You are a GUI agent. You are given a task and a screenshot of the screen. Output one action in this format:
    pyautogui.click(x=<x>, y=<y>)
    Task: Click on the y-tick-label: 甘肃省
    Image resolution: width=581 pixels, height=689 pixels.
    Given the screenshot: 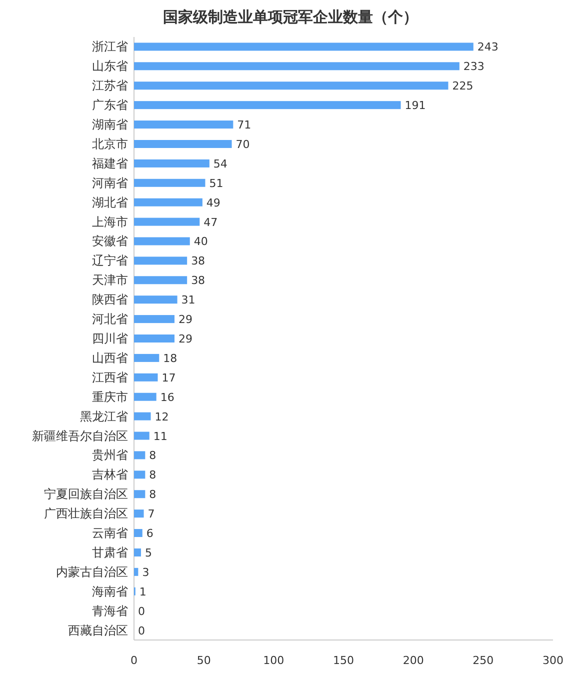 What is the action you would take?
    pyautogui.click(x=110, y=552)
    